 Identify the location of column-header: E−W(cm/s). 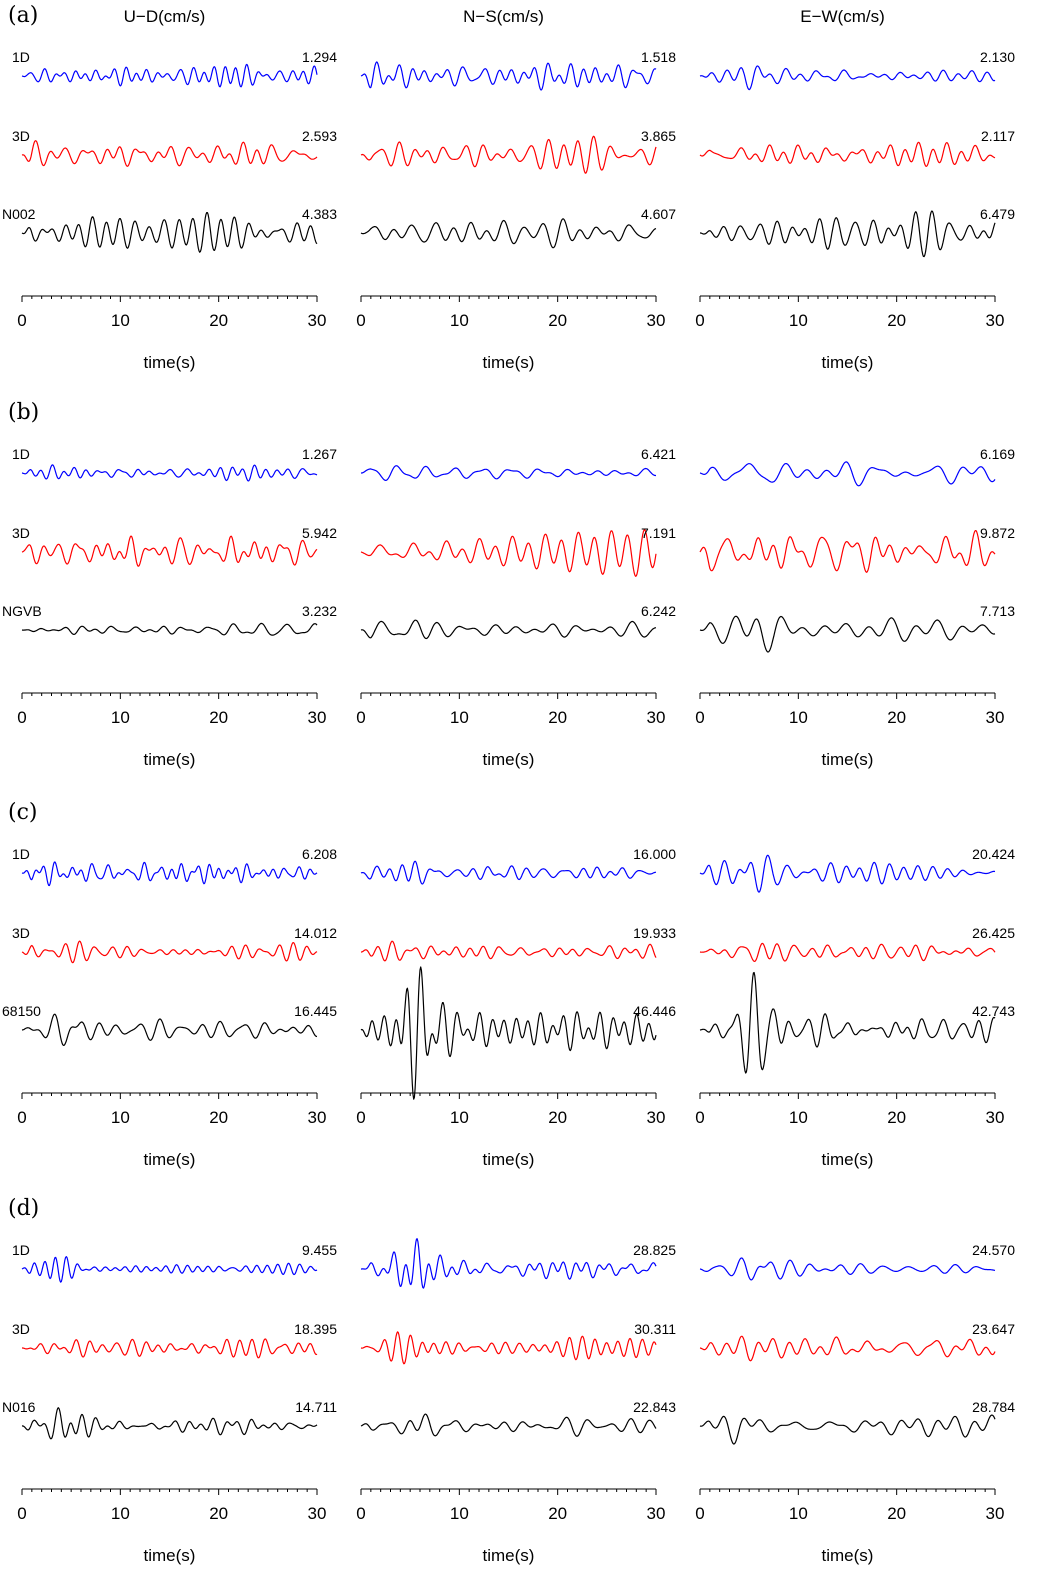
(842, 16).